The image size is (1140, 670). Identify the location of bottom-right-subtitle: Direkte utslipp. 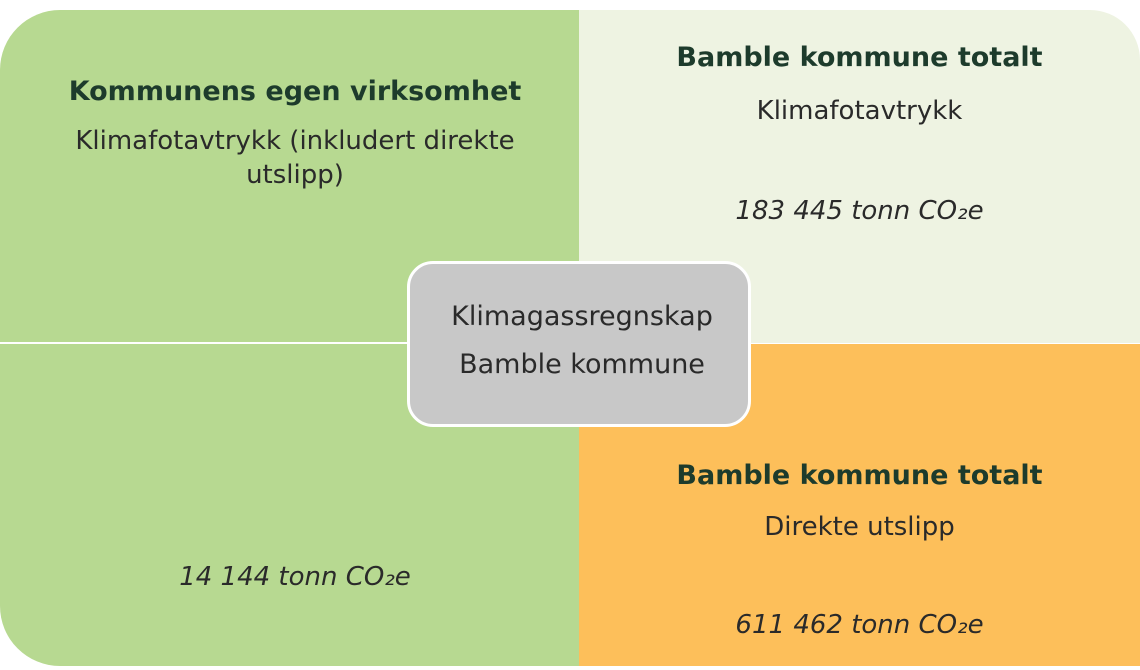
(859, 527).